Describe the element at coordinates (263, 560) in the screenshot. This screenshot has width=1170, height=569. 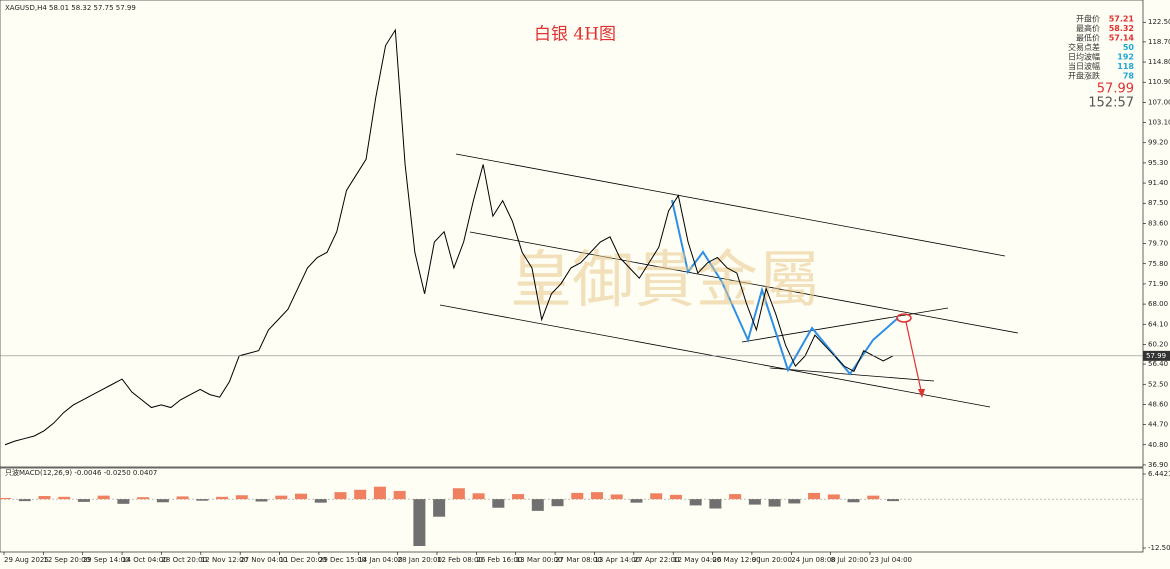
I see `x-tick-label: 27 Nov 04:00` at that location.